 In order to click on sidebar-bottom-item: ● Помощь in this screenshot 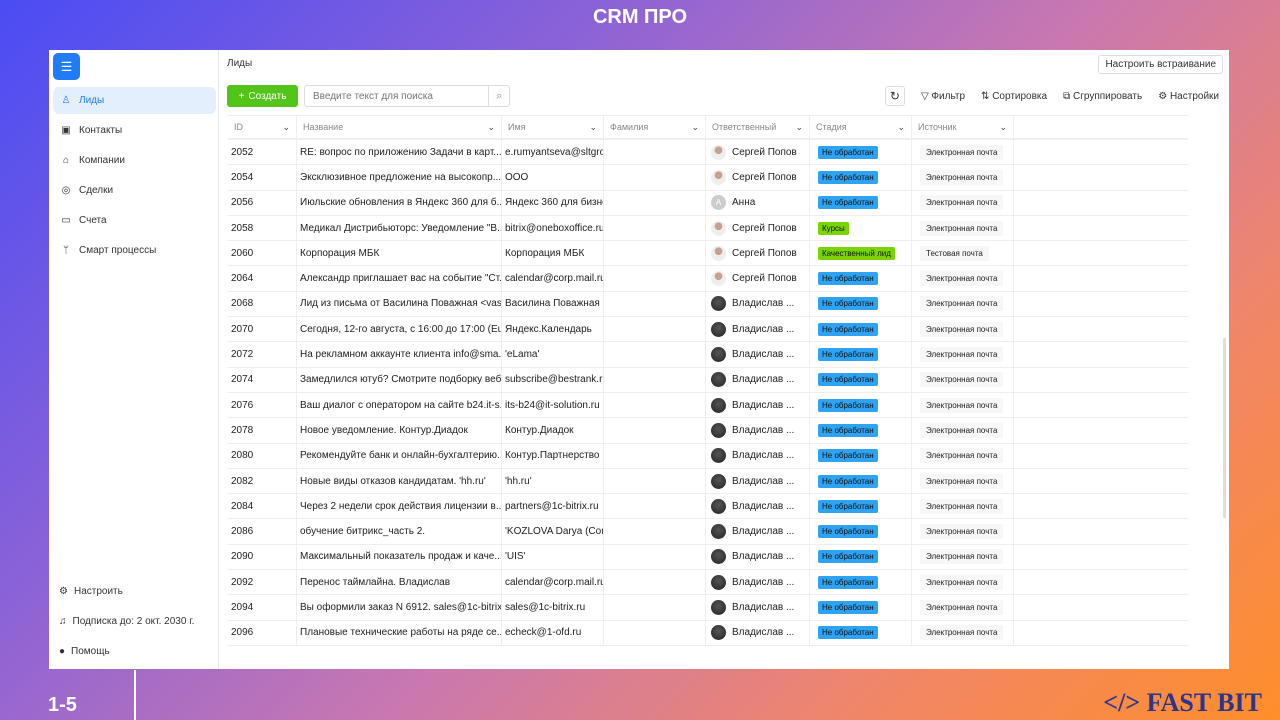, I will do `click(81, 651)`.